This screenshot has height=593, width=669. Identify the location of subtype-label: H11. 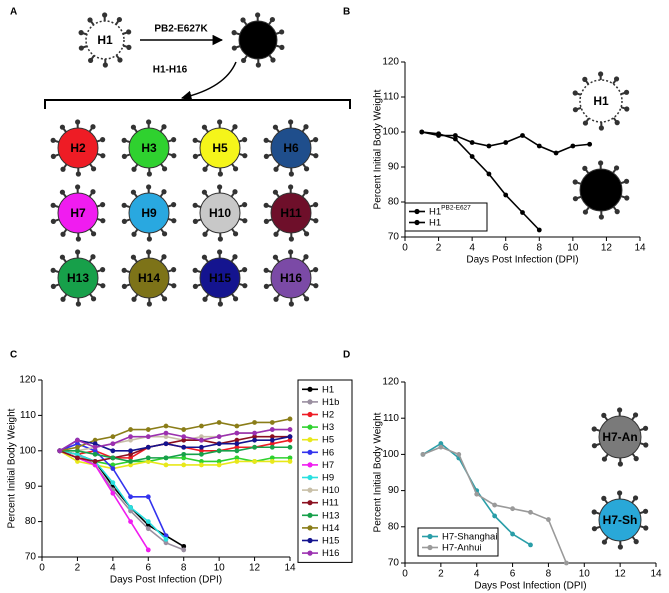
(291, 213).